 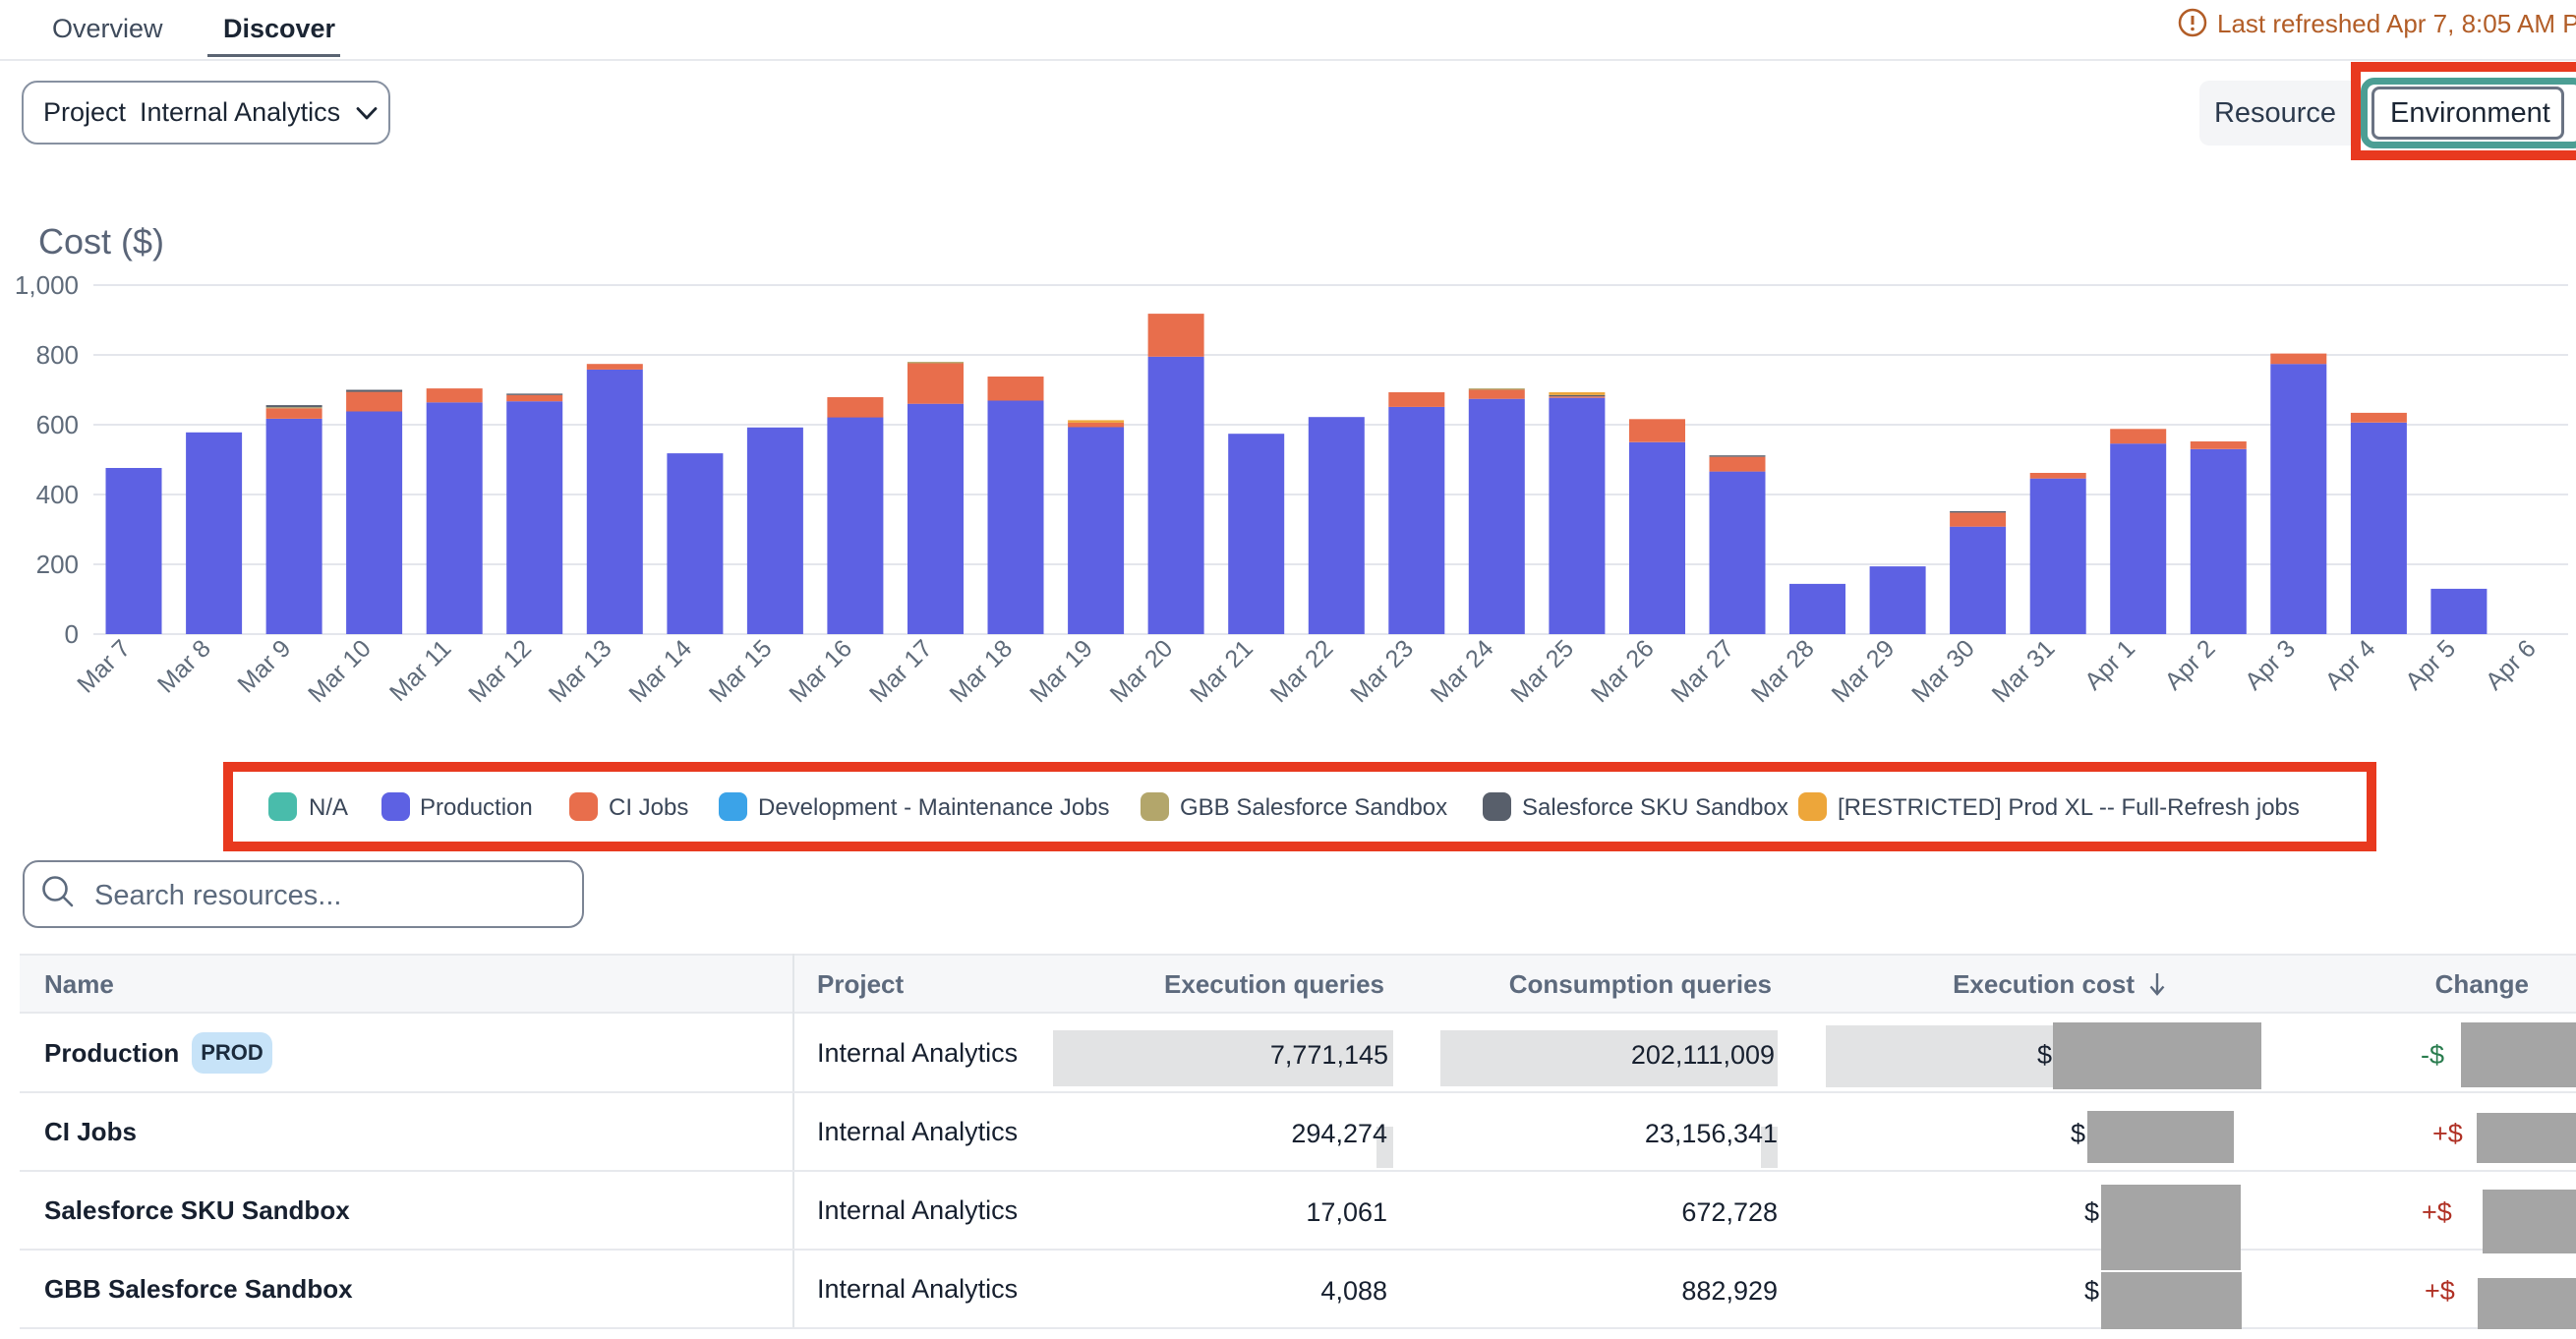 I want to click on svg-text: Mar 25, so click(x=1542, y=671).